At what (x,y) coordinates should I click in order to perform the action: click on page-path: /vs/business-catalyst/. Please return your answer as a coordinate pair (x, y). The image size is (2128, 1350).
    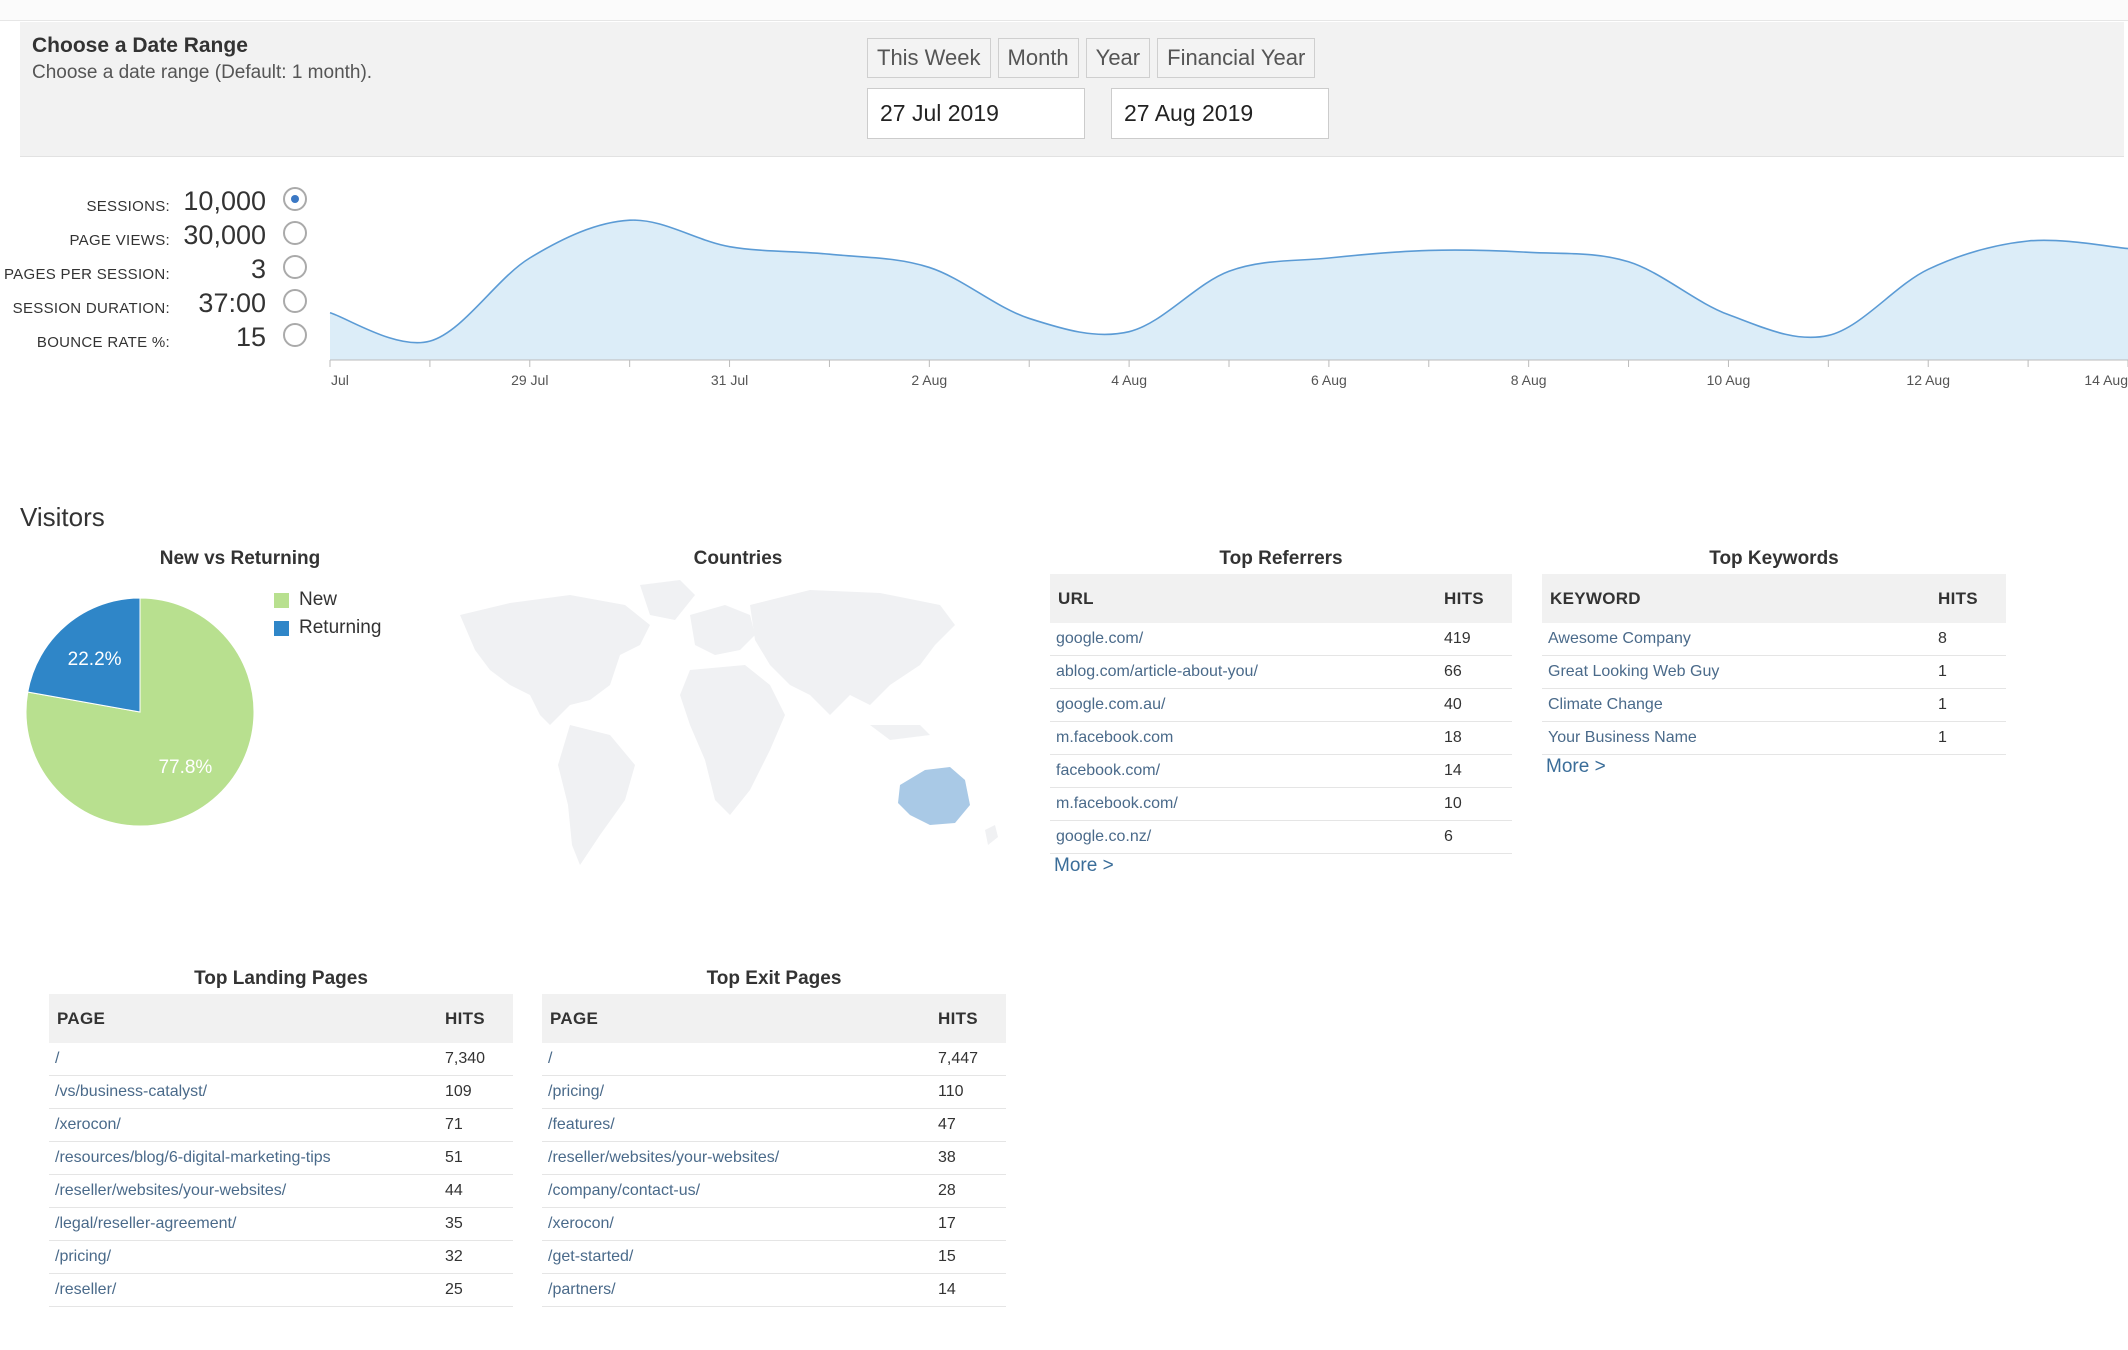
    Looking at the image, I should click on (242, 1092).